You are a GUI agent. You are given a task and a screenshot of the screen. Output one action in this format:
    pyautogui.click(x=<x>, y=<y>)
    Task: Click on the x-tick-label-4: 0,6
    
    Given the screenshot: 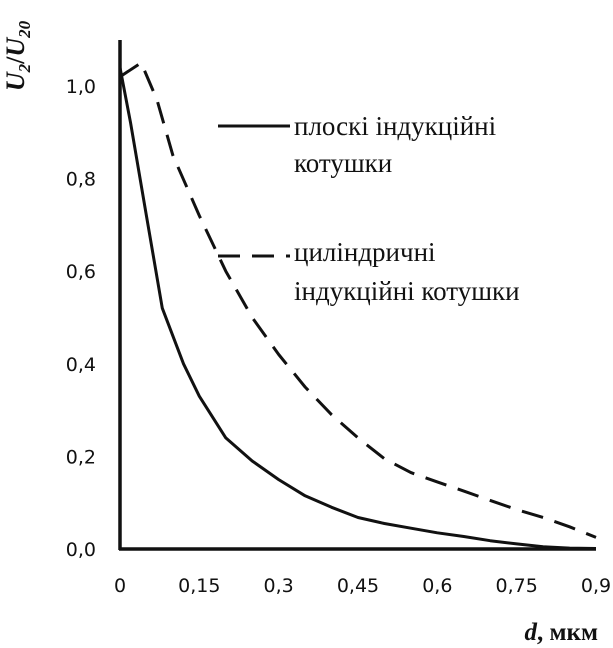 What is the action you would take?
    pyautogui.click(x=437, y=586)
    